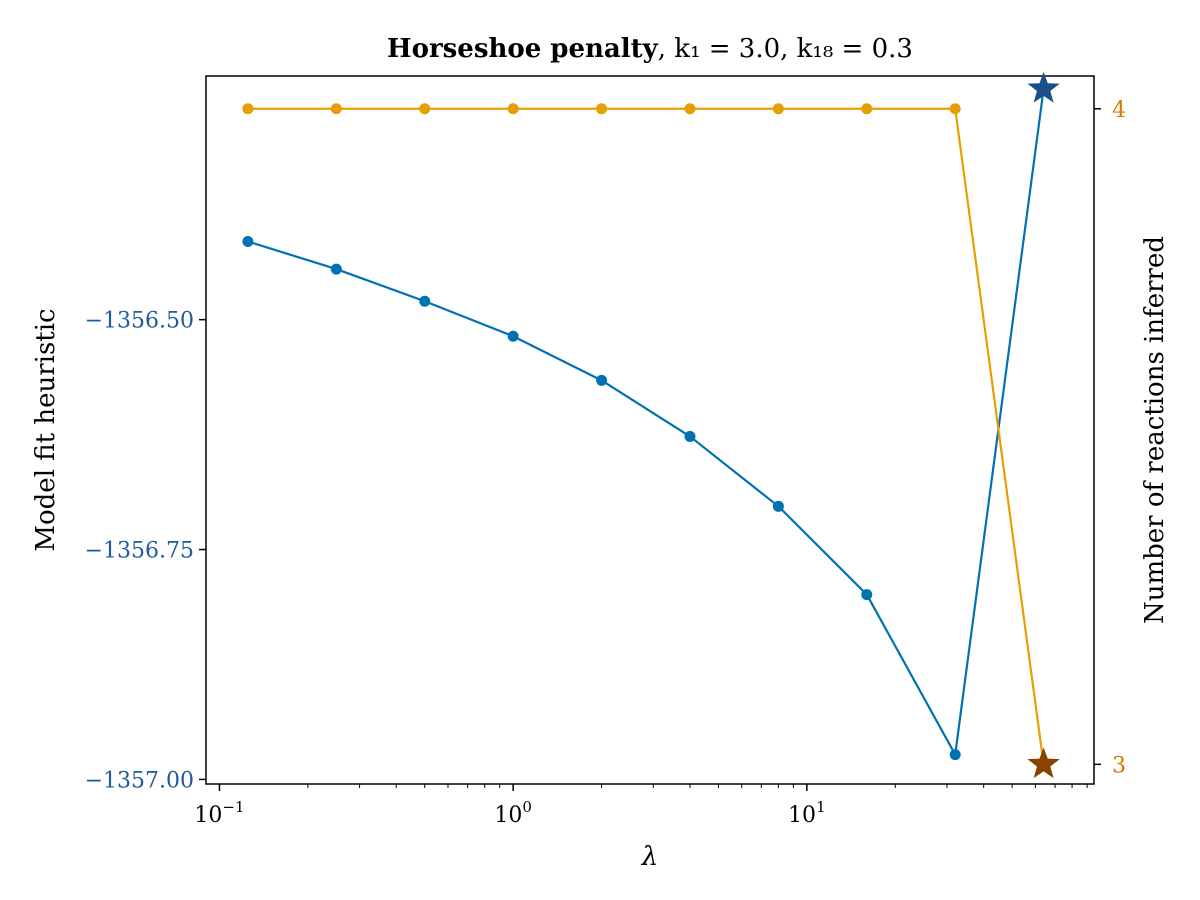  I want to click on x-tick-label: 10⁰, so click(513, 813).